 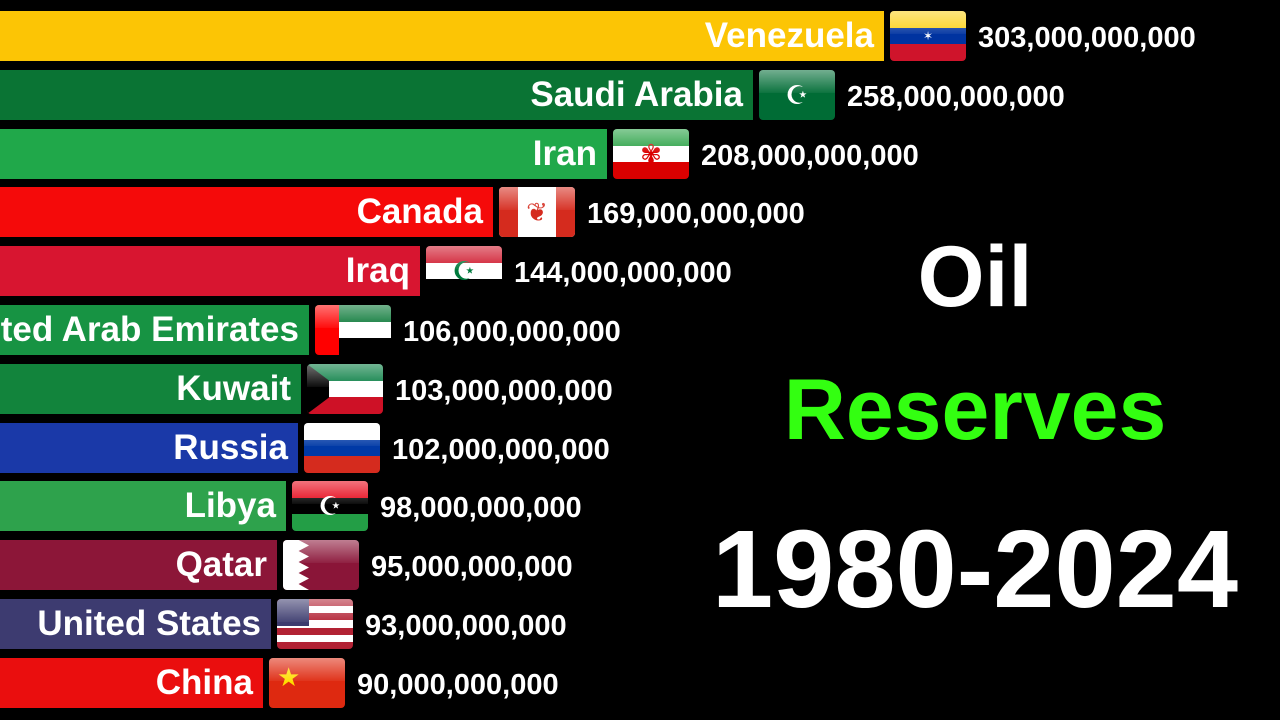 I want to click on bar-qatar: Qatar, so click(x=138, y=565).